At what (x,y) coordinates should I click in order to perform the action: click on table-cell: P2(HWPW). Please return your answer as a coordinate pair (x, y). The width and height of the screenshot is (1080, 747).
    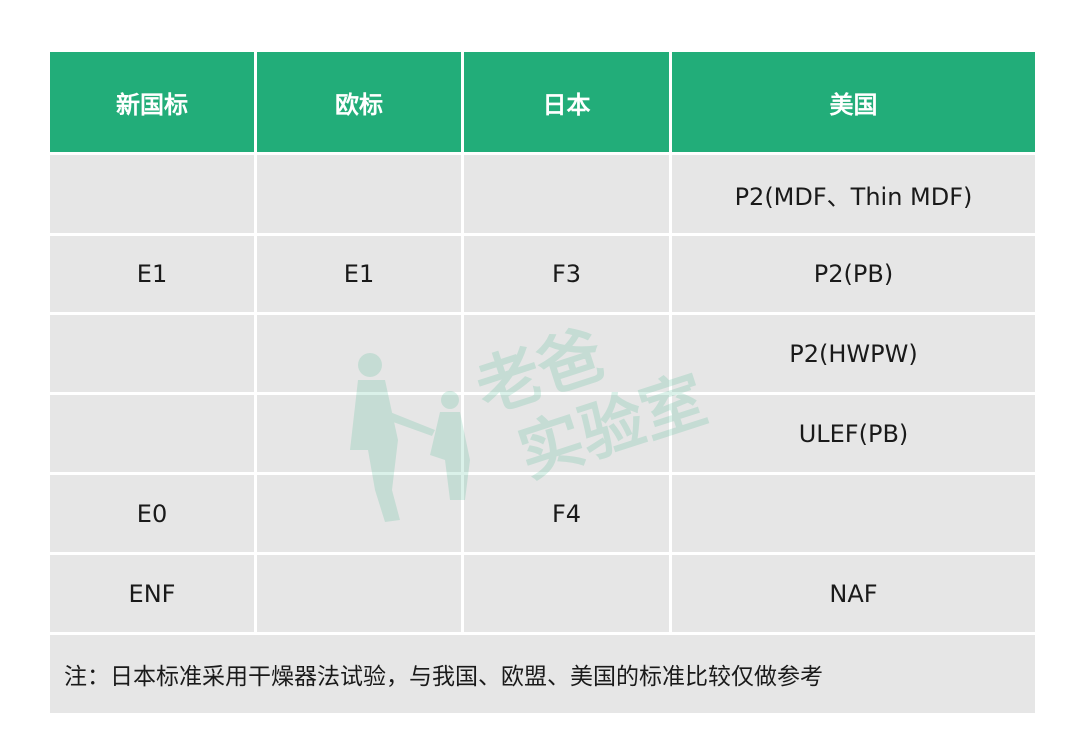
    Looking at the image, I should click on (853, 353).